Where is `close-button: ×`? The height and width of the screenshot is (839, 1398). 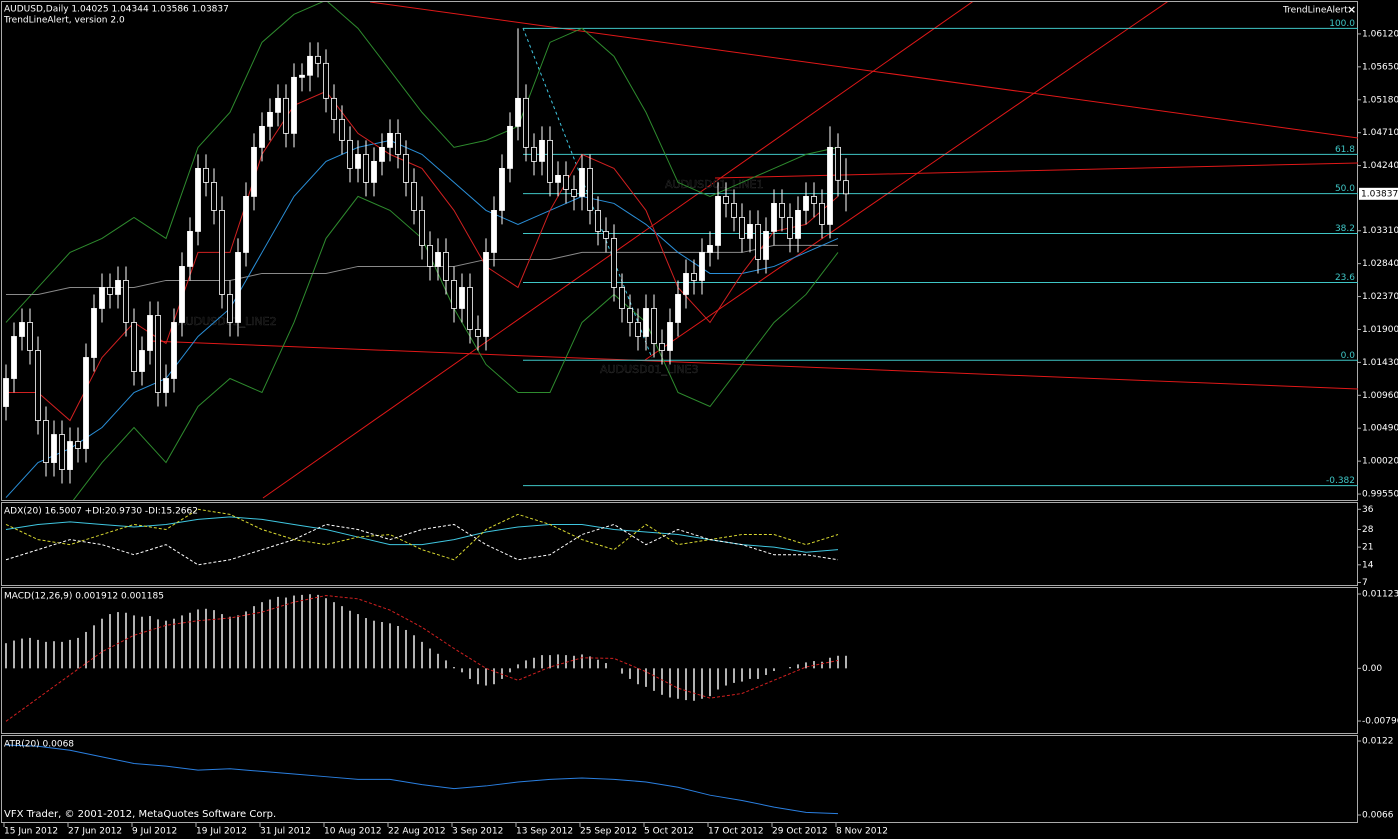 close-button: × is located at coordinates (1351, 9).